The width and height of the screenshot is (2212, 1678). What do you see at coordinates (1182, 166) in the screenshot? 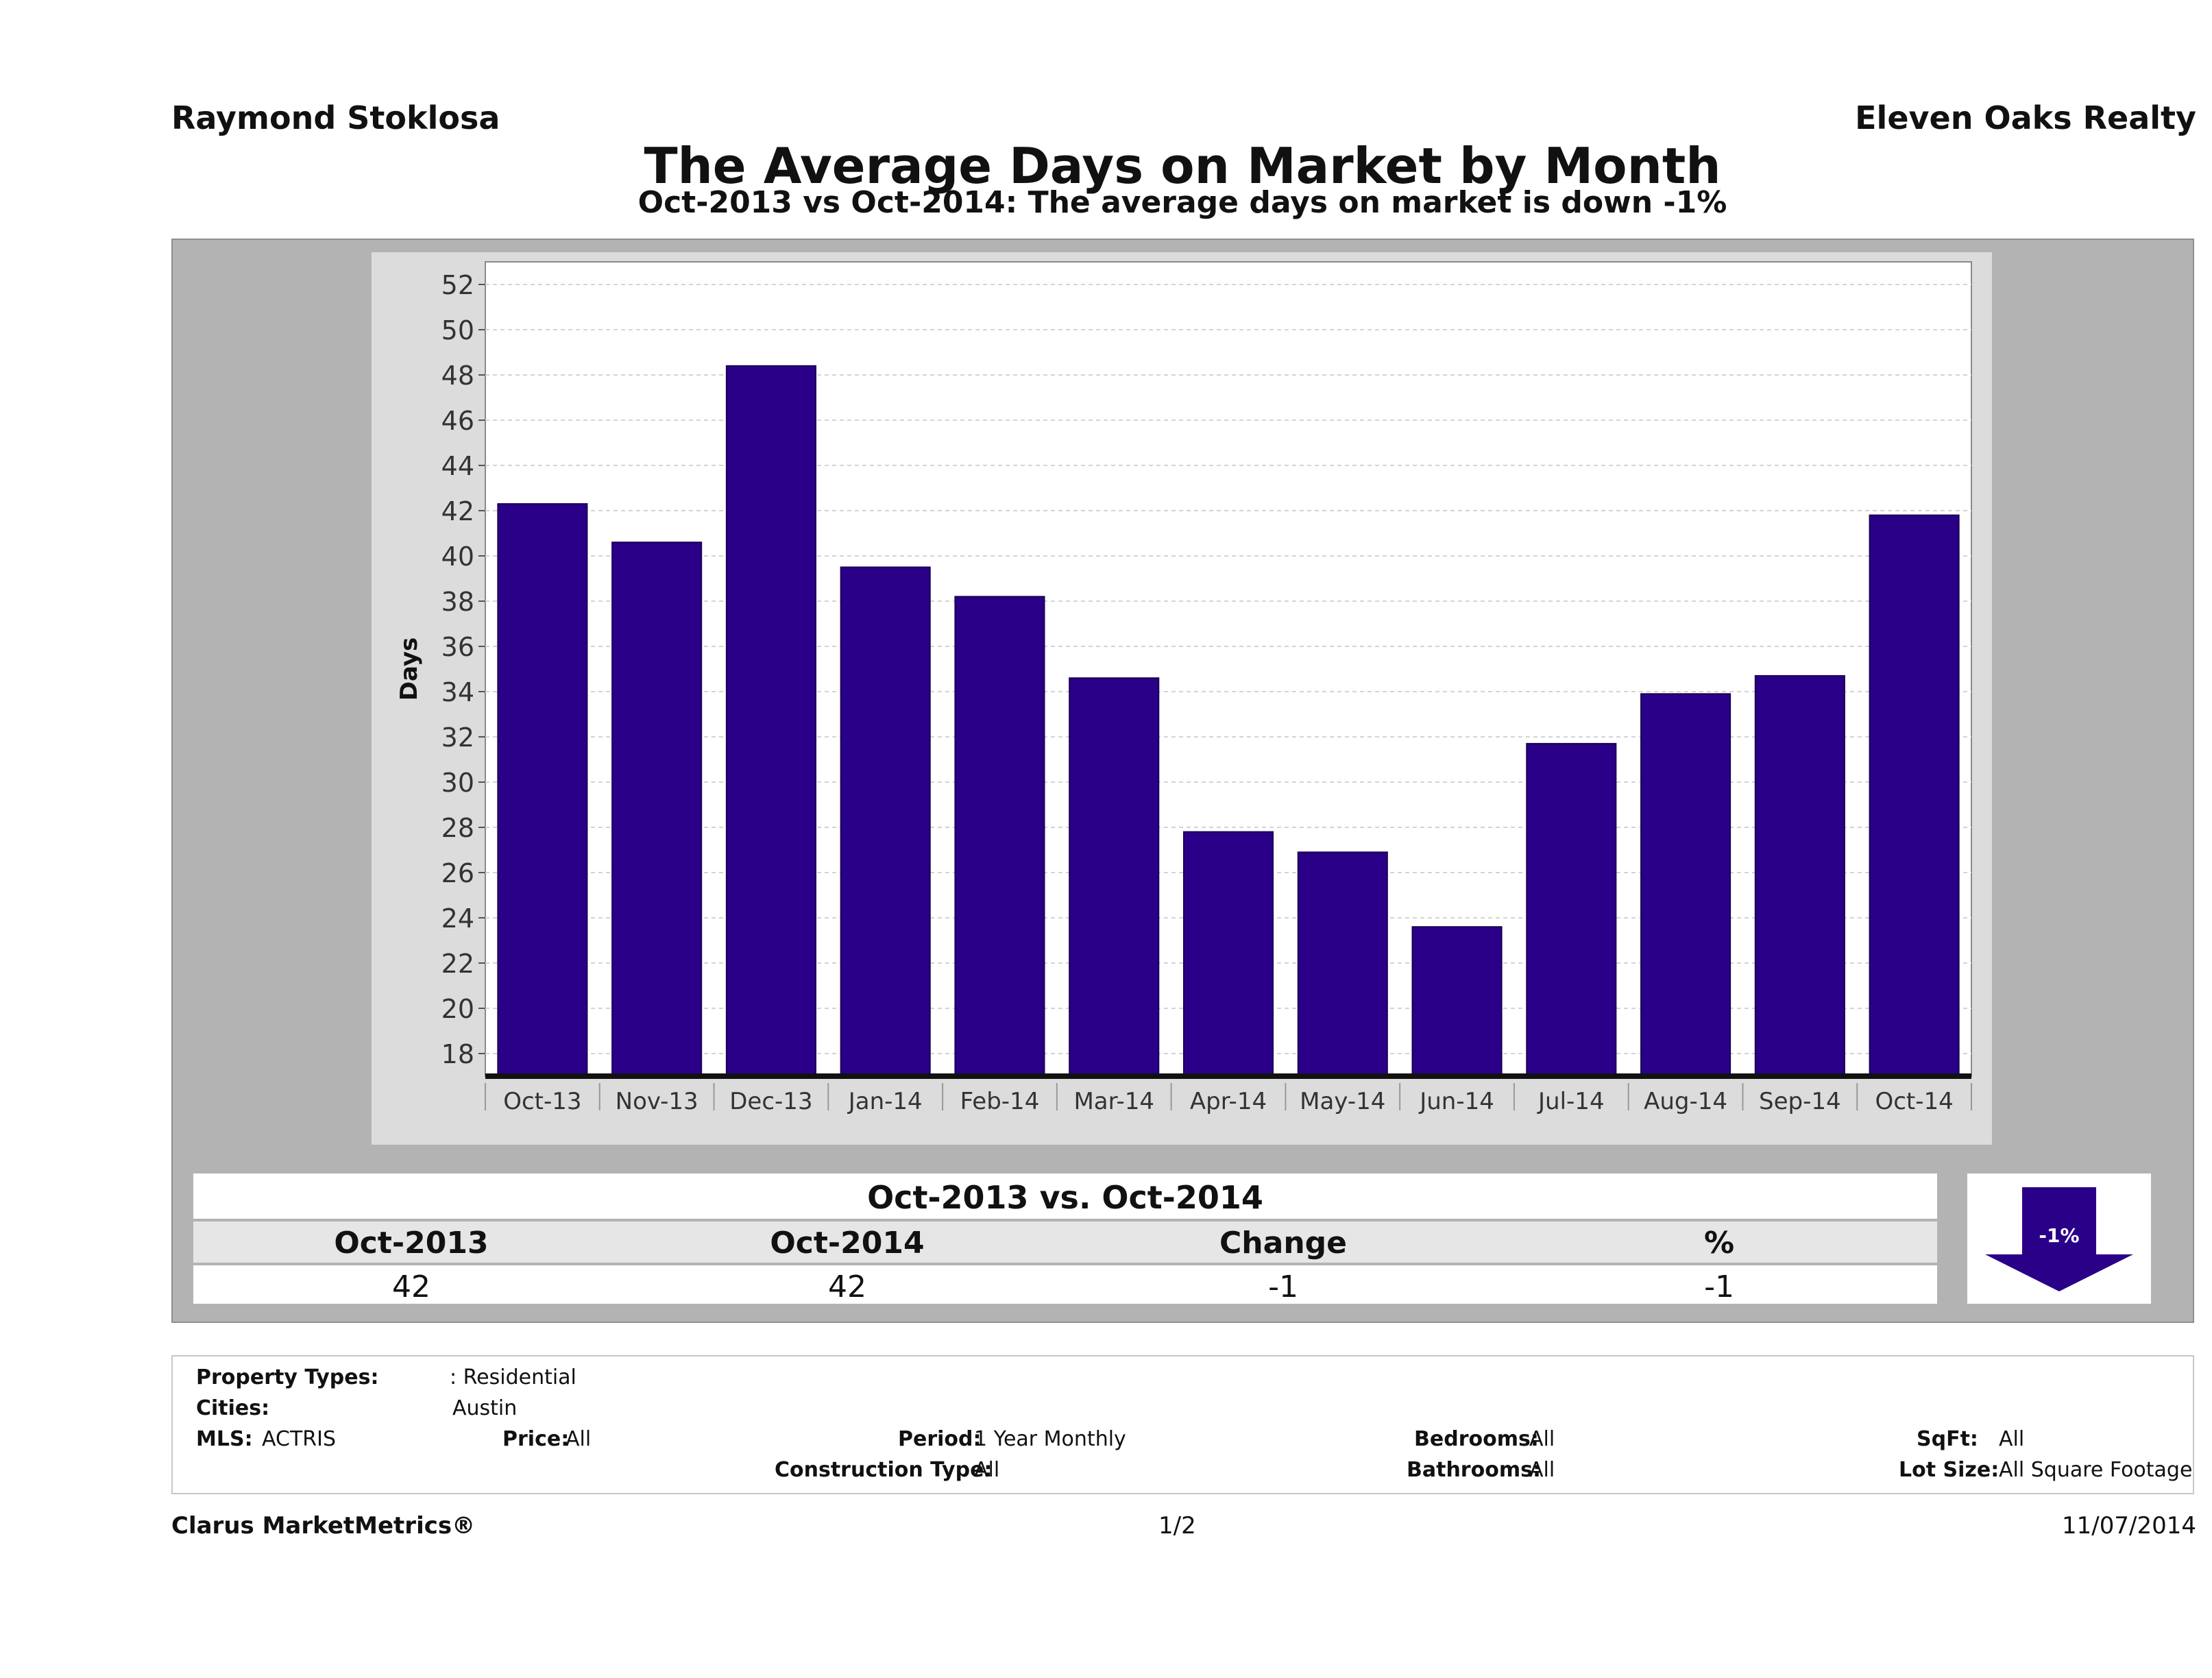
I see `page-title: The Average Days on Market by Month` at bounding box center [1182, 166].